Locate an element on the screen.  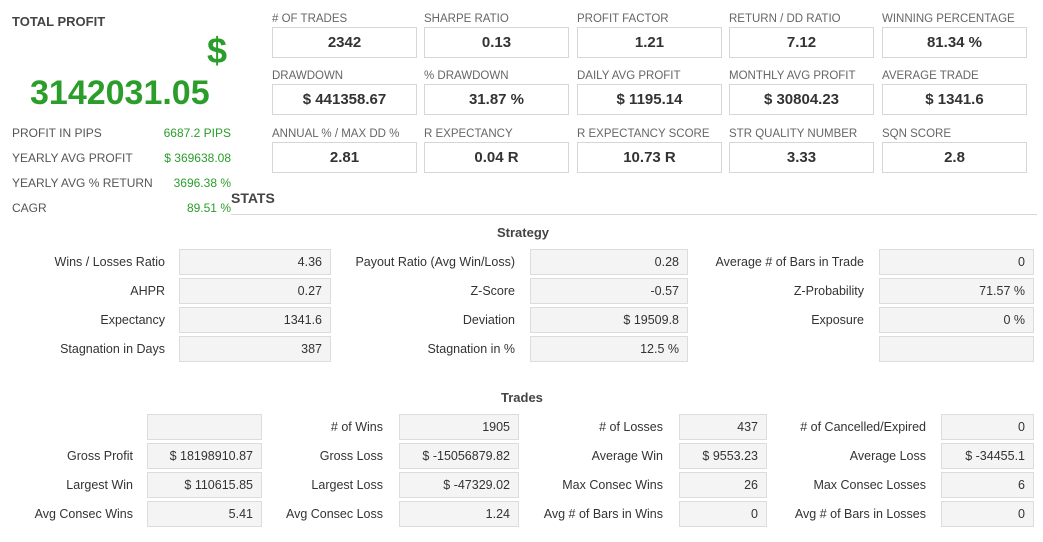
metric-card: RETURN / DD RATIO 7.12 is located at coordinates (801, 35).